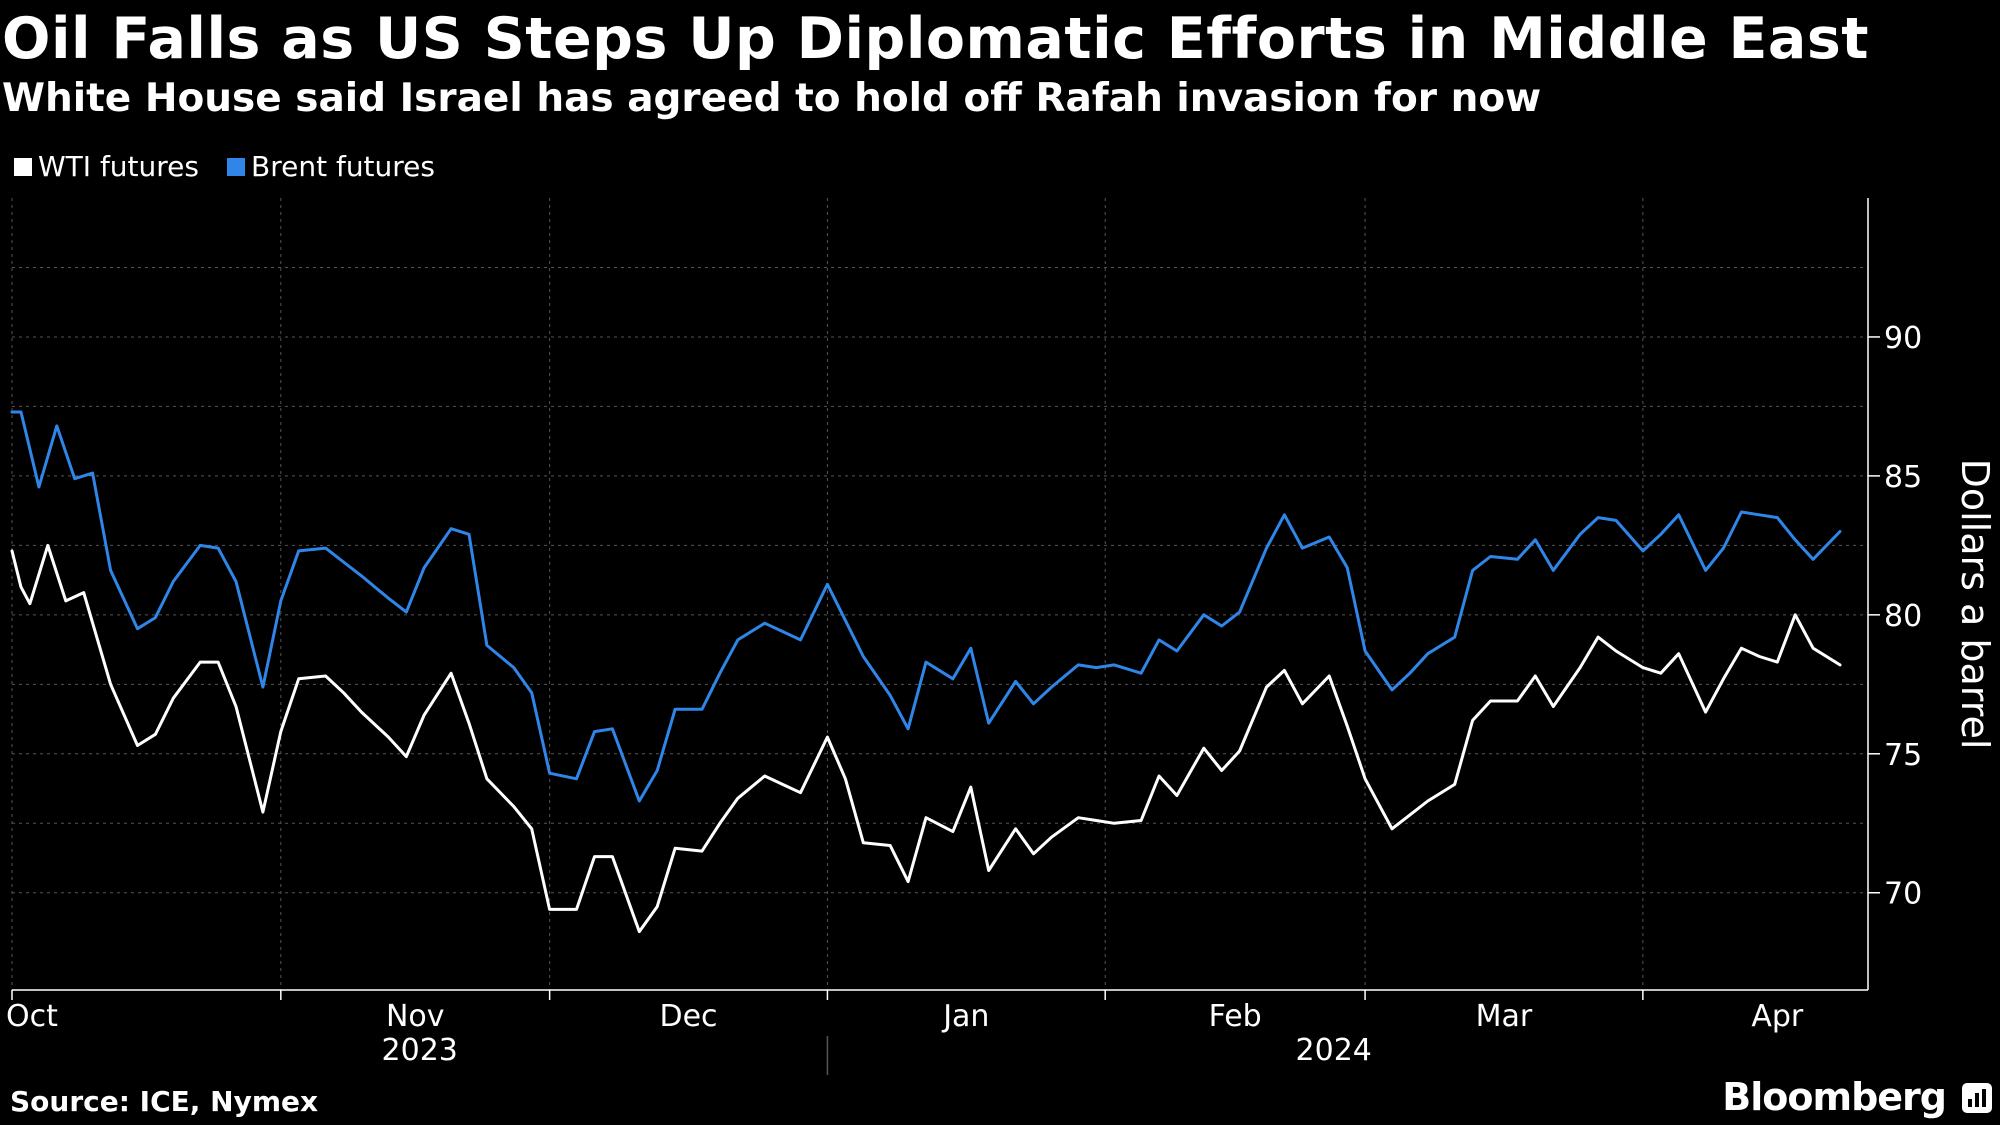 The height and width of the screenshot is (1125, 2000). Describe the element at coordinates (32, 1016) in the screenshot. I see `x-tick-label: Oct` at that location.